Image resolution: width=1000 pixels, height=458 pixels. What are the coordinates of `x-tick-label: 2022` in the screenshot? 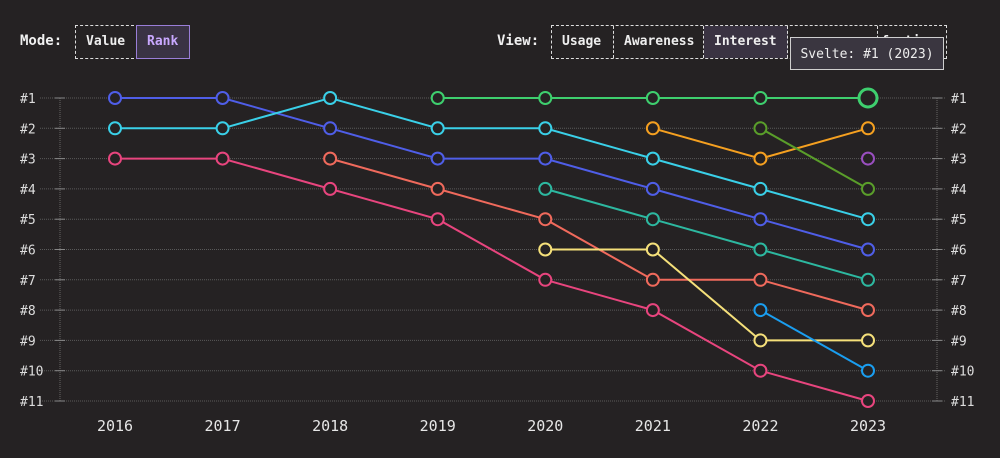 It's located at (760, 426).